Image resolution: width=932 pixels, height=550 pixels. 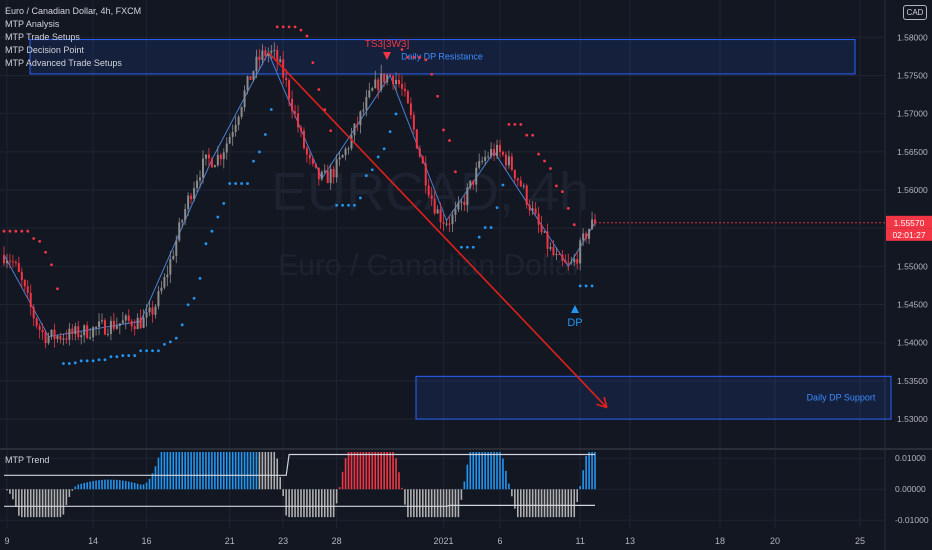 I want to click on x-tick-label: 28, so click(x=337, y=541).